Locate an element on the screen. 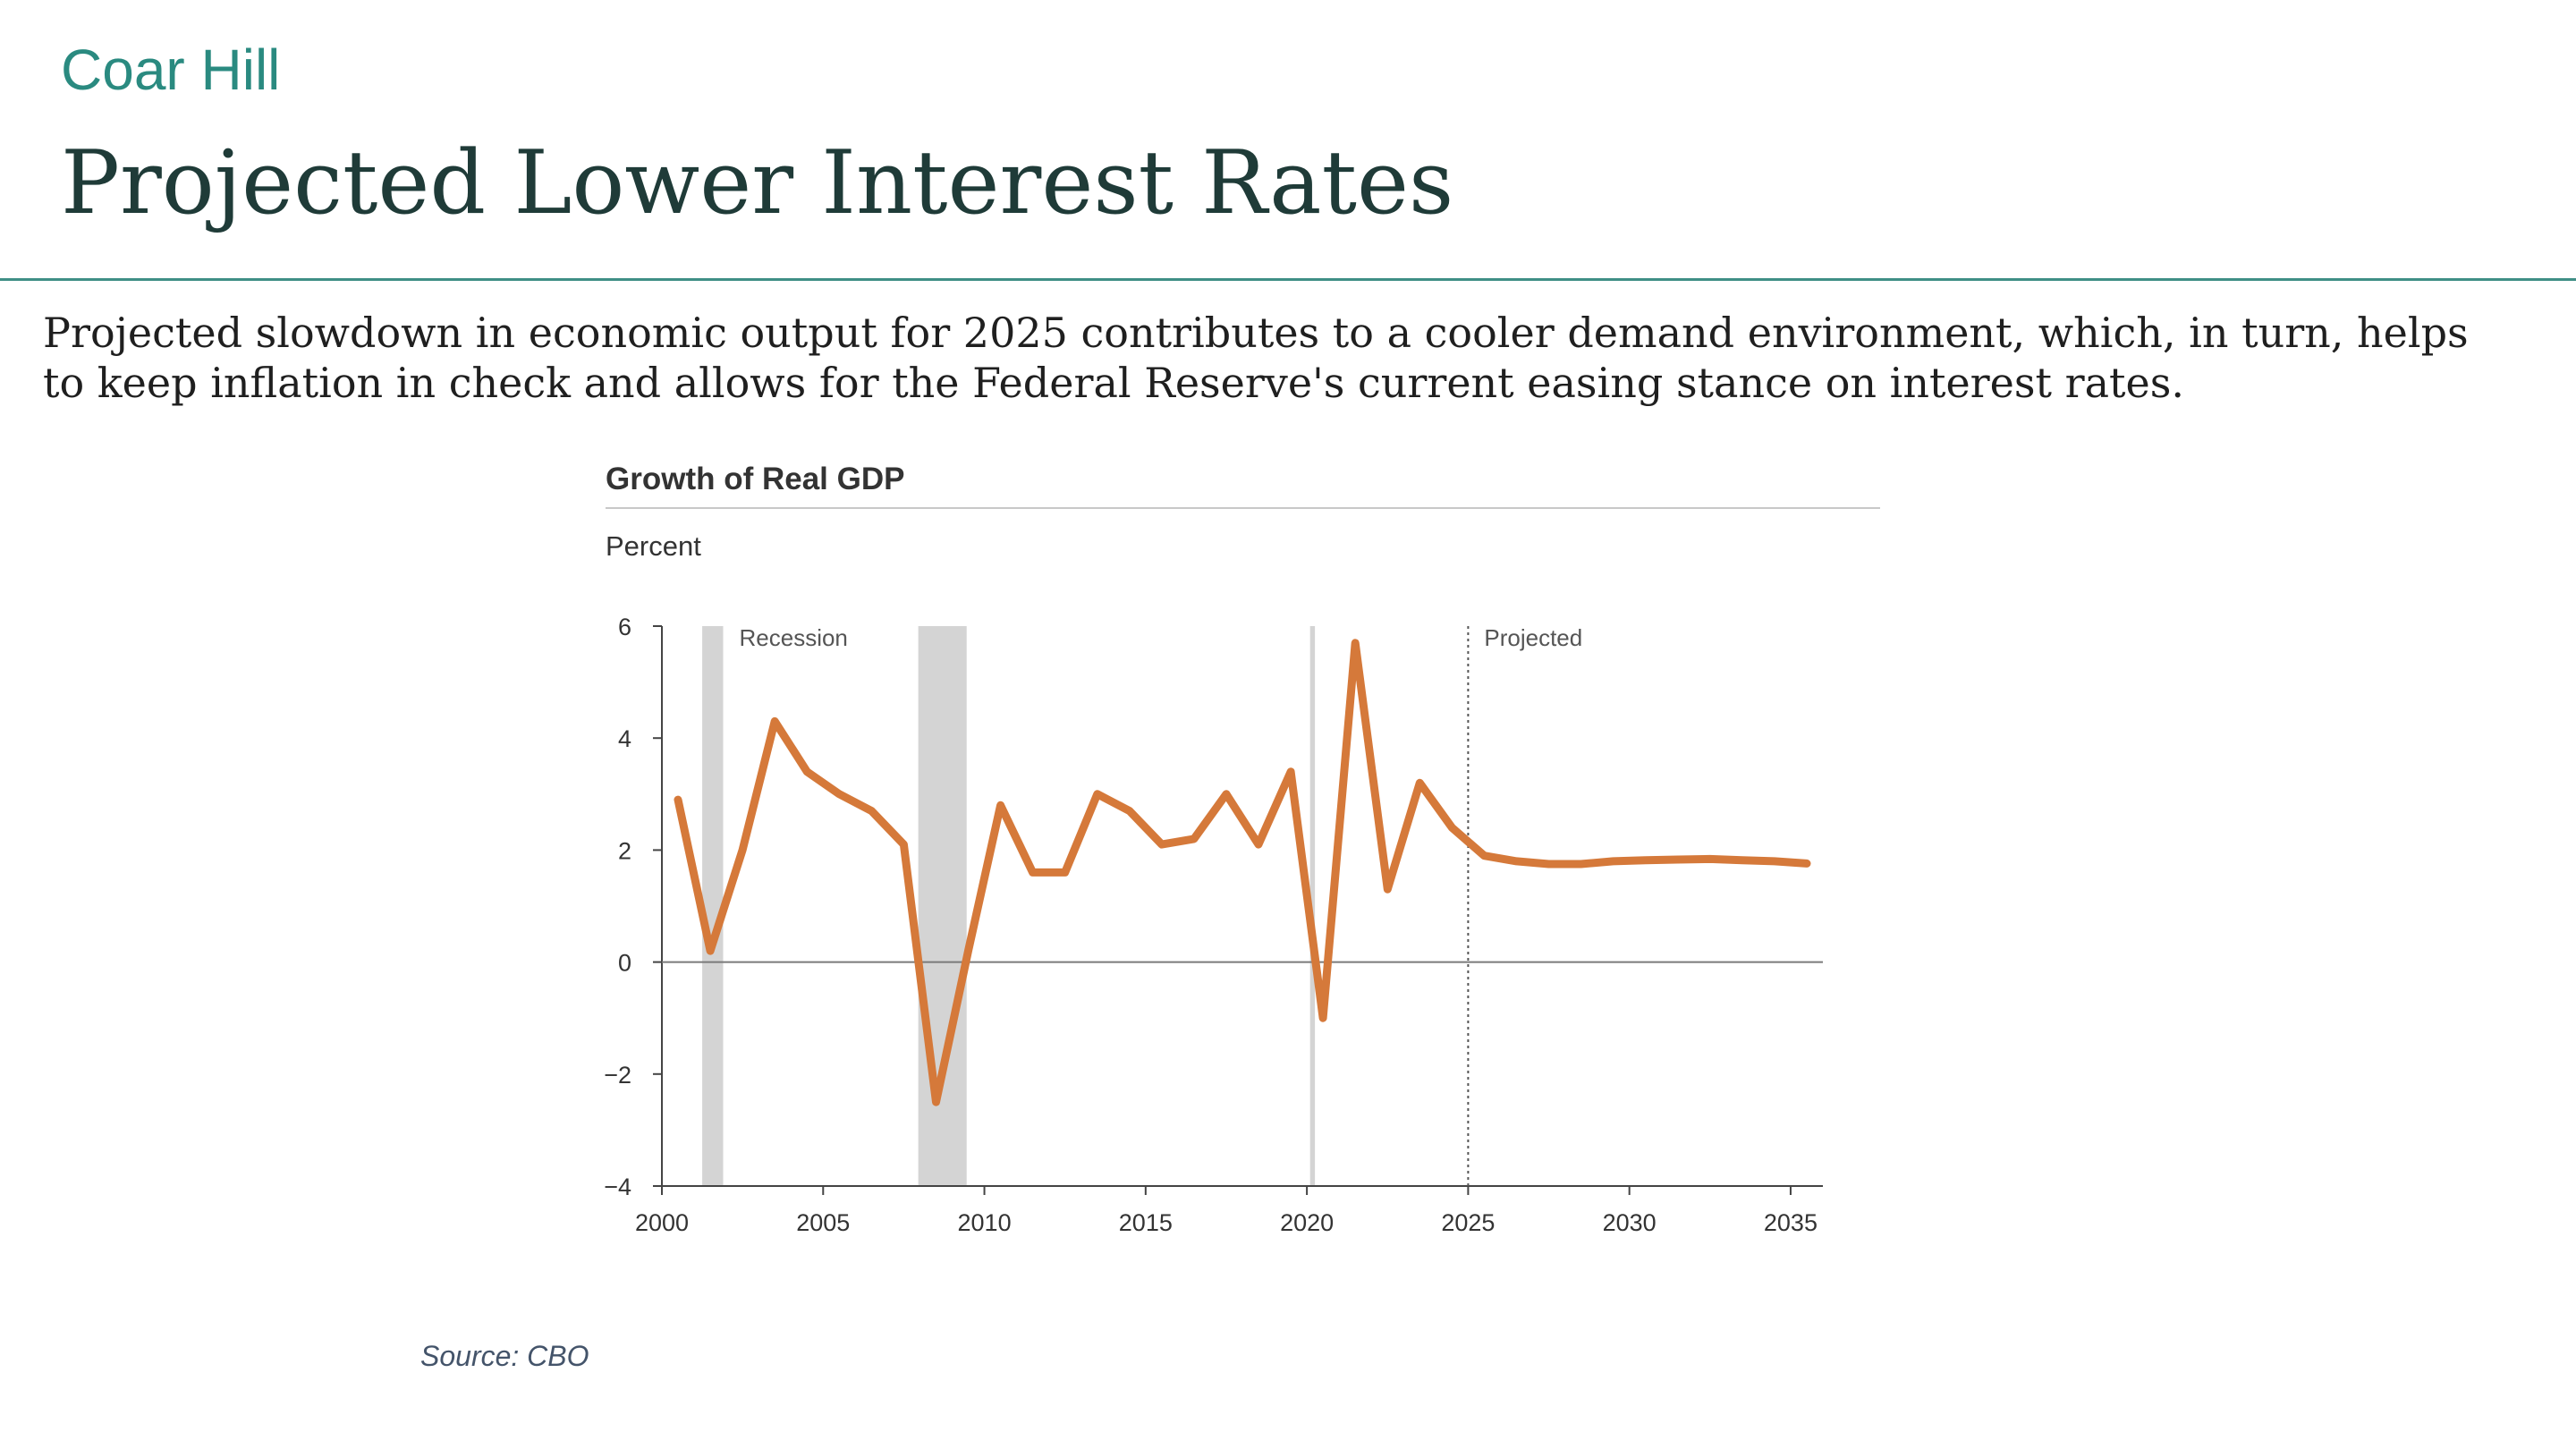 This screenshot has width=2576, height=1449. page-title: Projected Lower Interest Rates is located at coordinates (757, 183).